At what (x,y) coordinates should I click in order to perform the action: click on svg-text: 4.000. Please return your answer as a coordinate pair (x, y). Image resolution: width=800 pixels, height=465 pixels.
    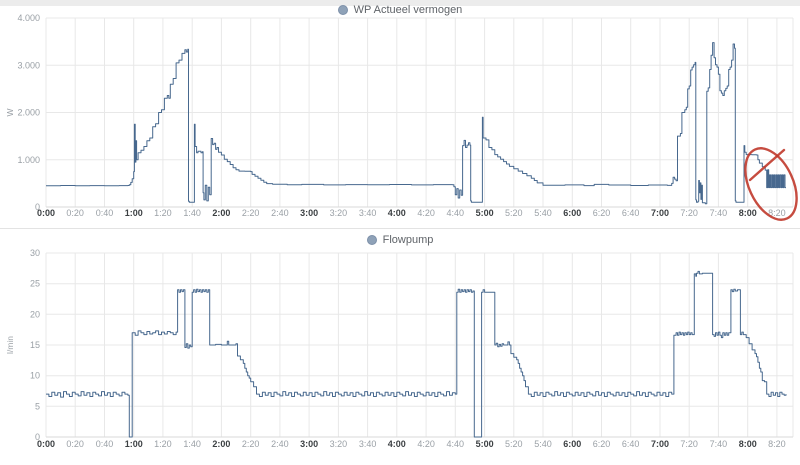
    Looking at the image, I should click on (28, 18).